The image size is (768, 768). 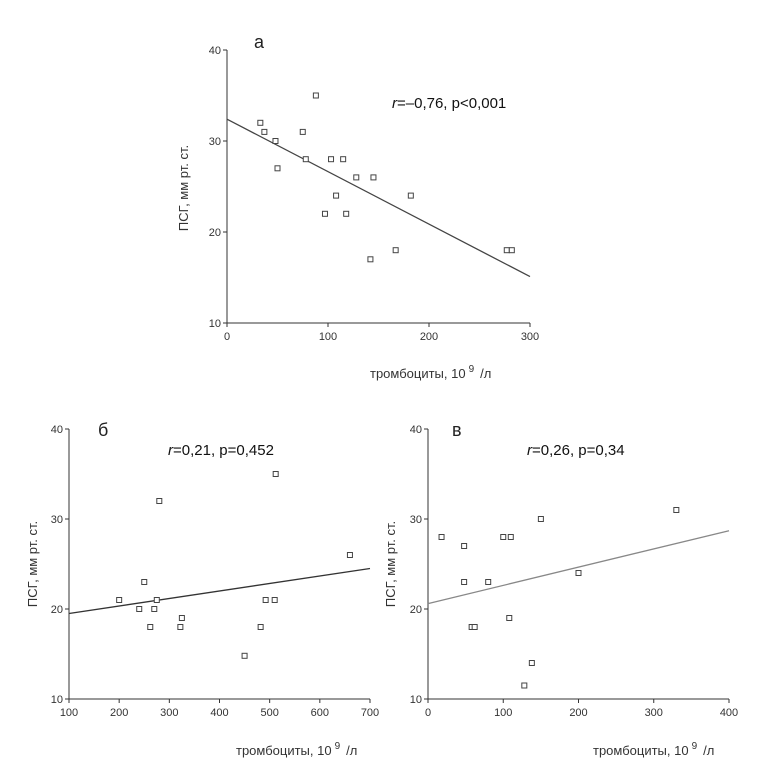 I want to click on correlation-stat: r=–0,76, p<0,001, so click(x=449, y=103).